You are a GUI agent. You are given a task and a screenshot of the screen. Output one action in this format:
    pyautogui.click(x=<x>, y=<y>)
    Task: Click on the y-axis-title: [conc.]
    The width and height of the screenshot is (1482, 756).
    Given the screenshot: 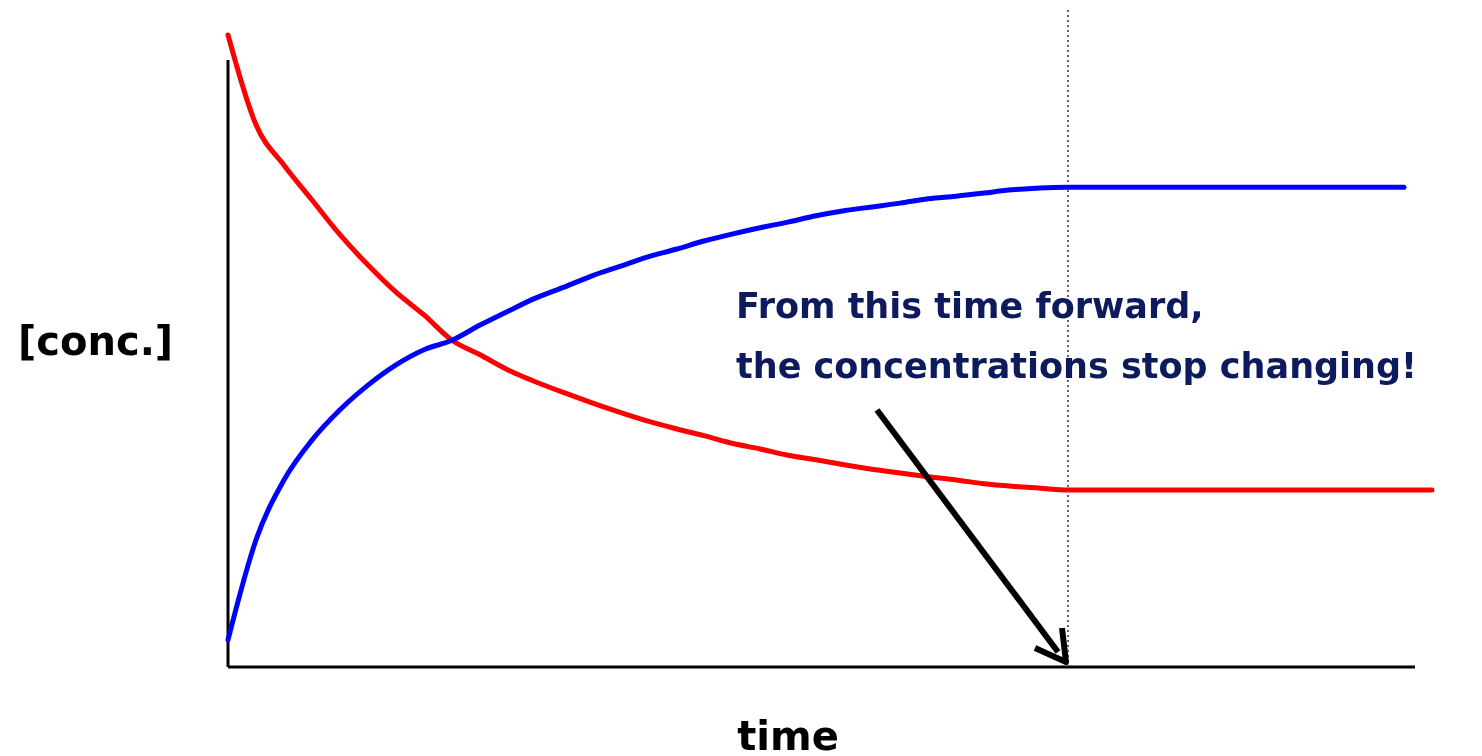 What is the action you would take?
    pyautogui.click(x=96, y=341)
    